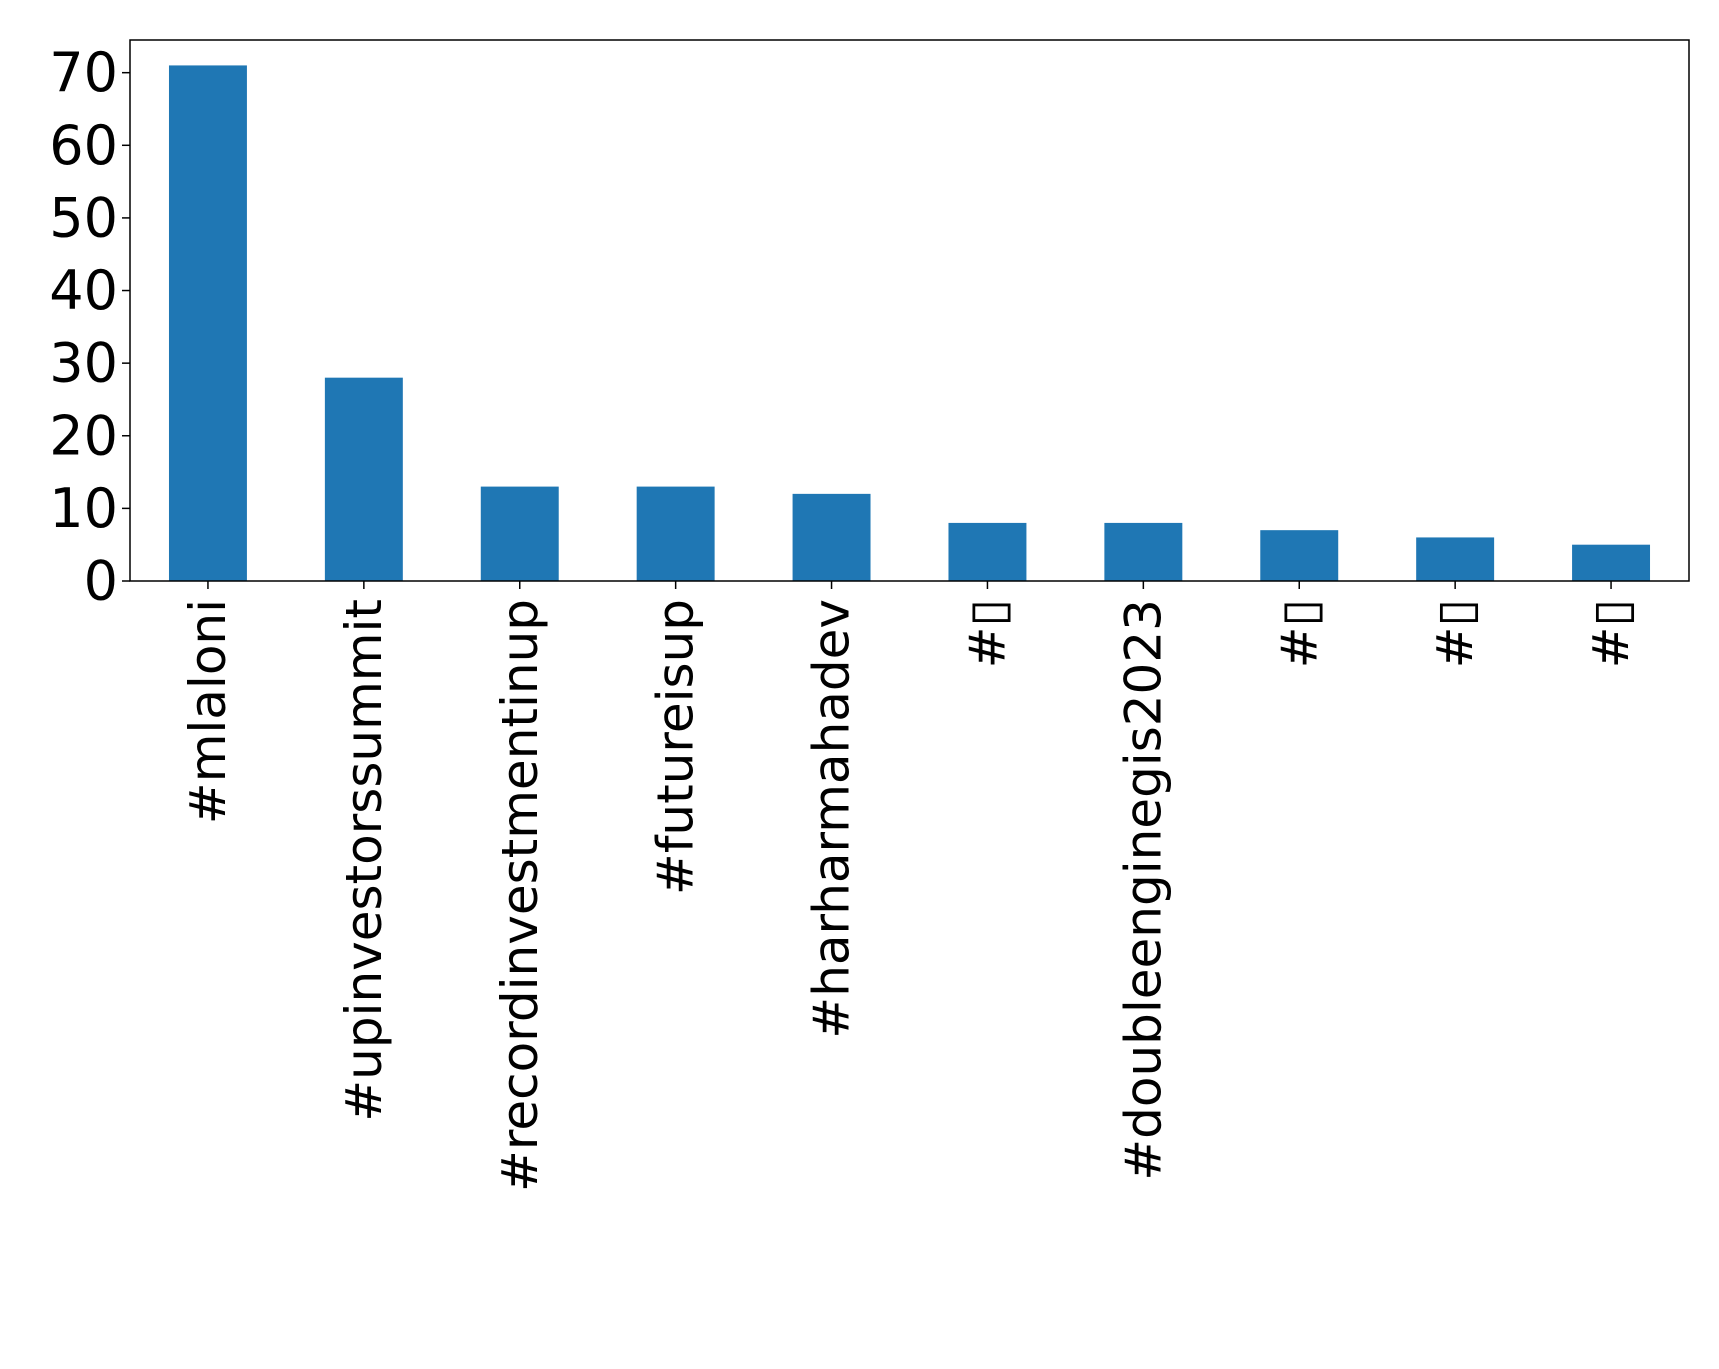 The image size is (1719, 1369). Describe the element at coordinates (832, 819) in the screenshot. I see `x-tick-label-4: #harharmahadev` at that location.